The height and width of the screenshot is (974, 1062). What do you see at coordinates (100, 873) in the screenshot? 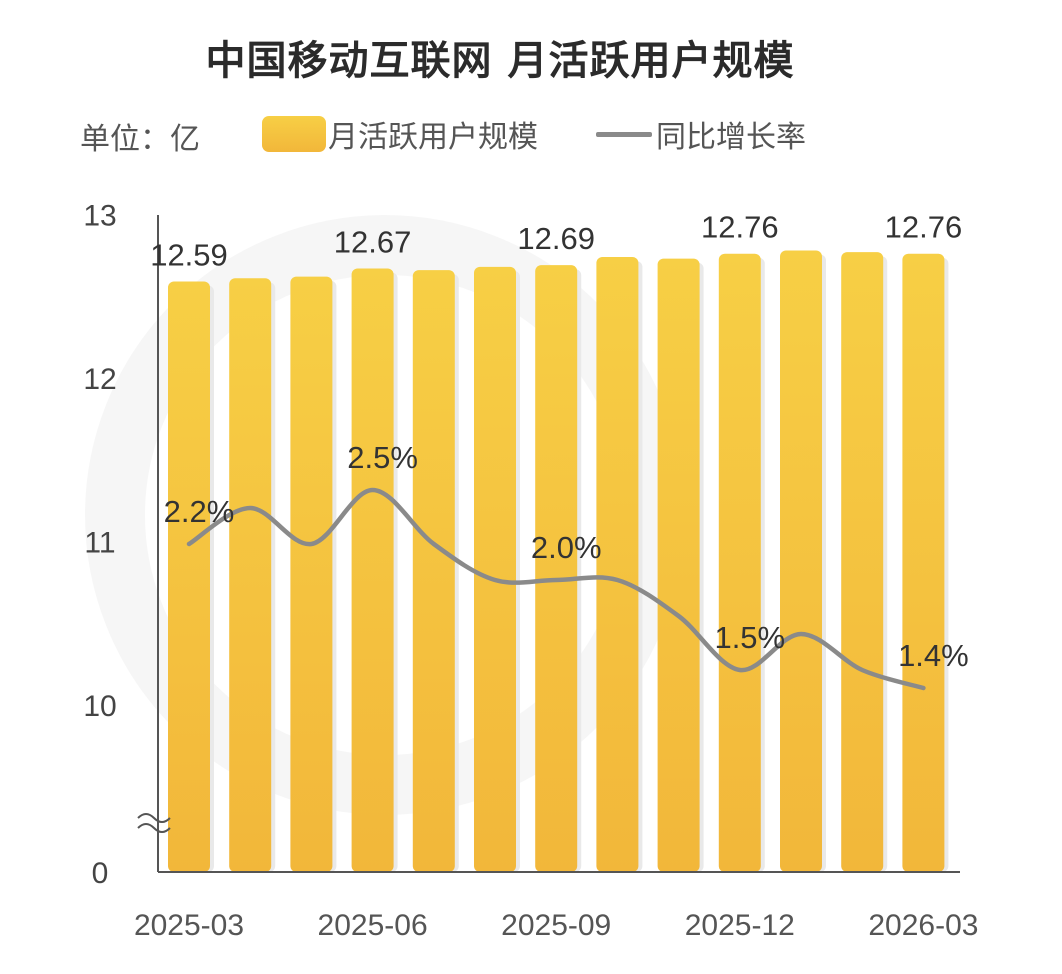
I see `y-tick-label: 0` at bounding box center [100, 873].